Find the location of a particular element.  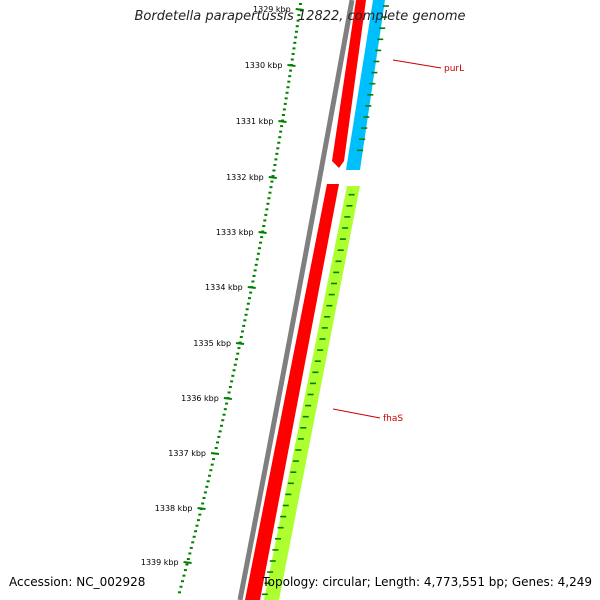

ruler-tick-label: 1334 kbp is located at coordinates (224, 287).